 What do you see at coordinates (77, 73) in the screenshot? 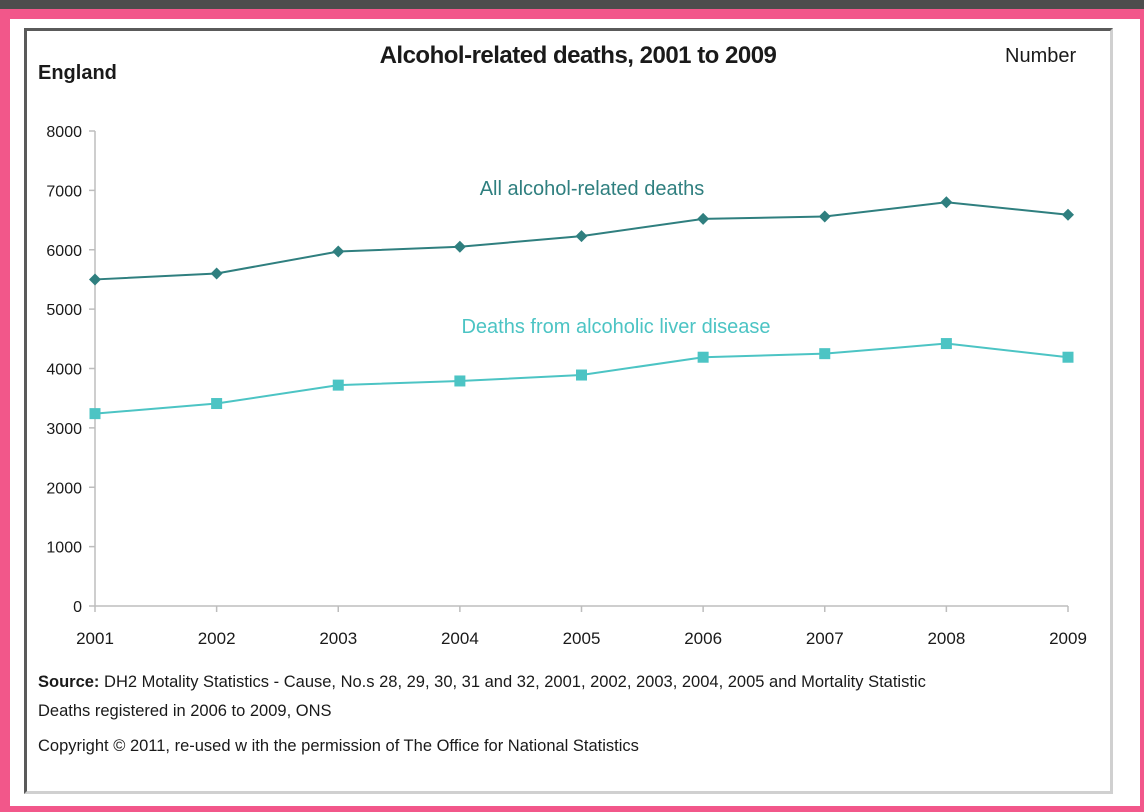
I see `region-label: England` at bounding box center [77, 73].